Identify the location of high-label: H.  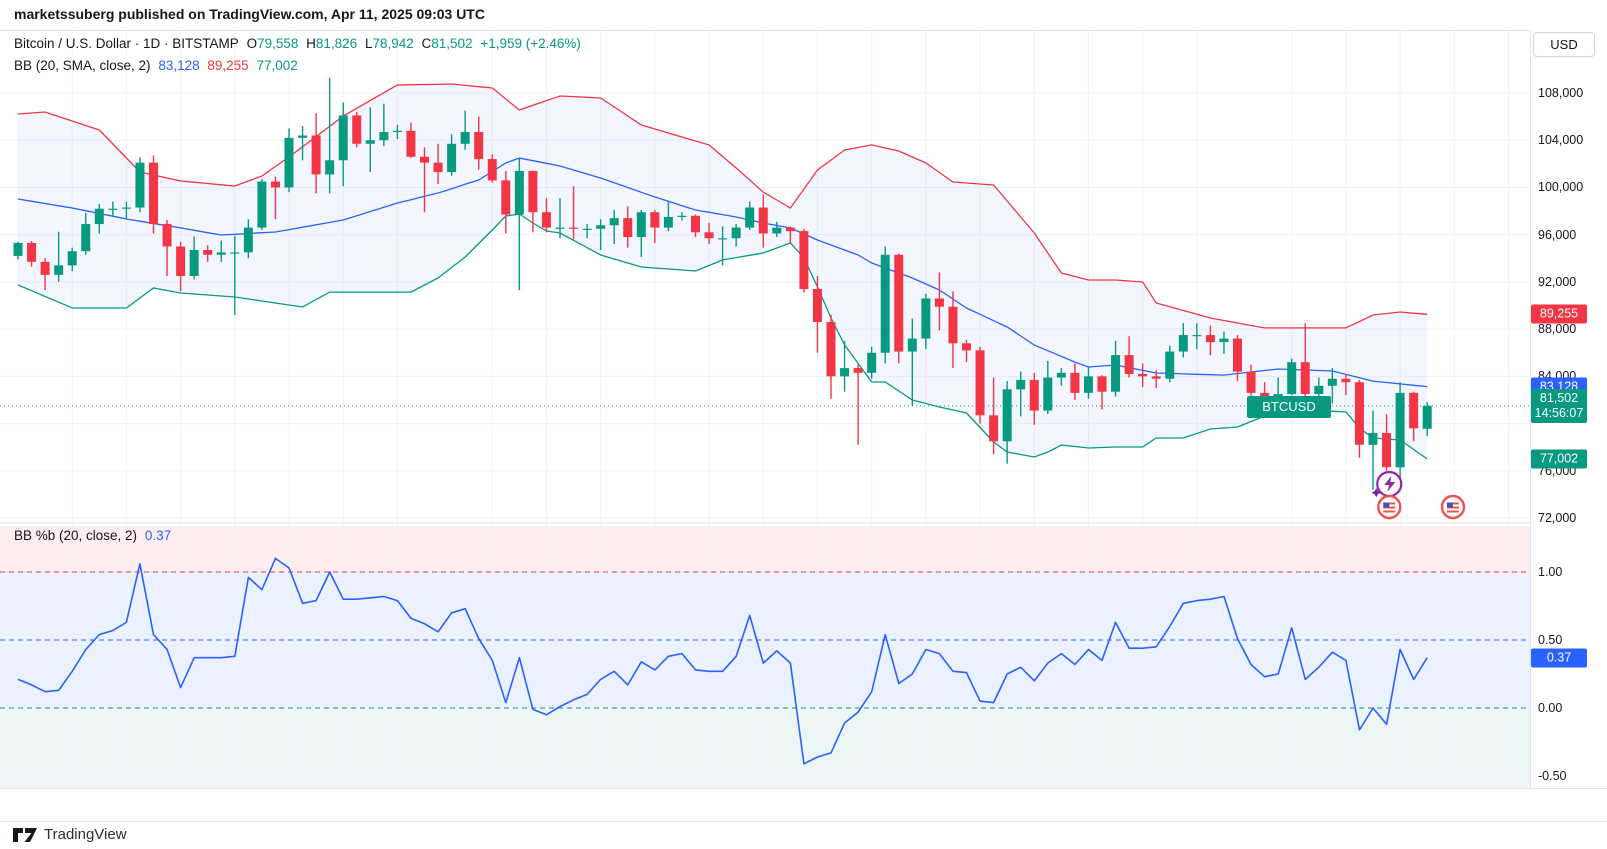
(311, 43).